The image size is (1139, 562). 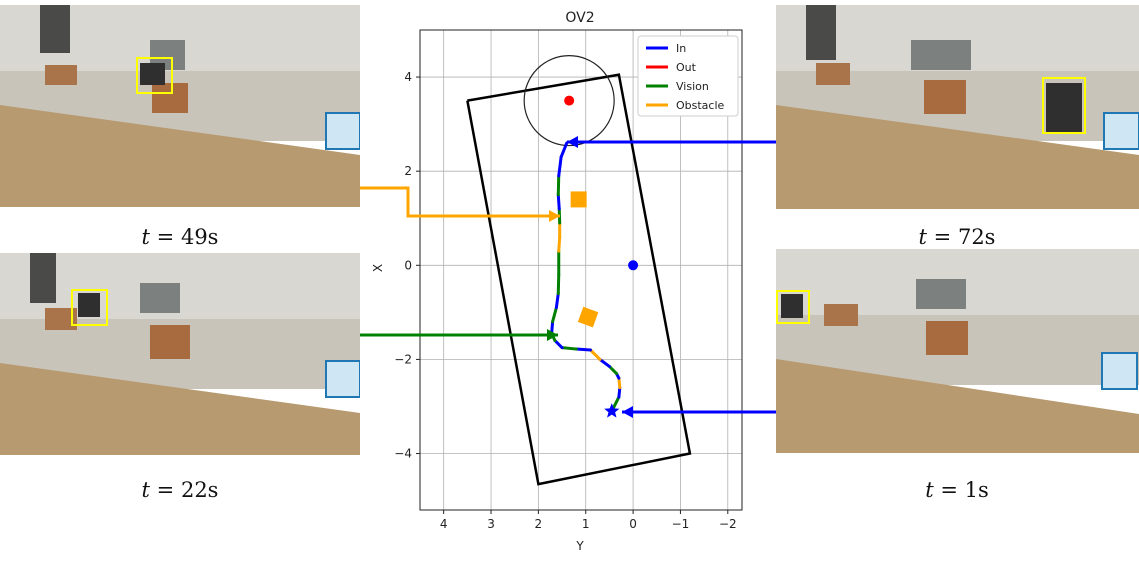 What do you see at coordinates (408, 77) in the screenshot?
I see `y-tick-label: 4` at bounding box center [408, 77].